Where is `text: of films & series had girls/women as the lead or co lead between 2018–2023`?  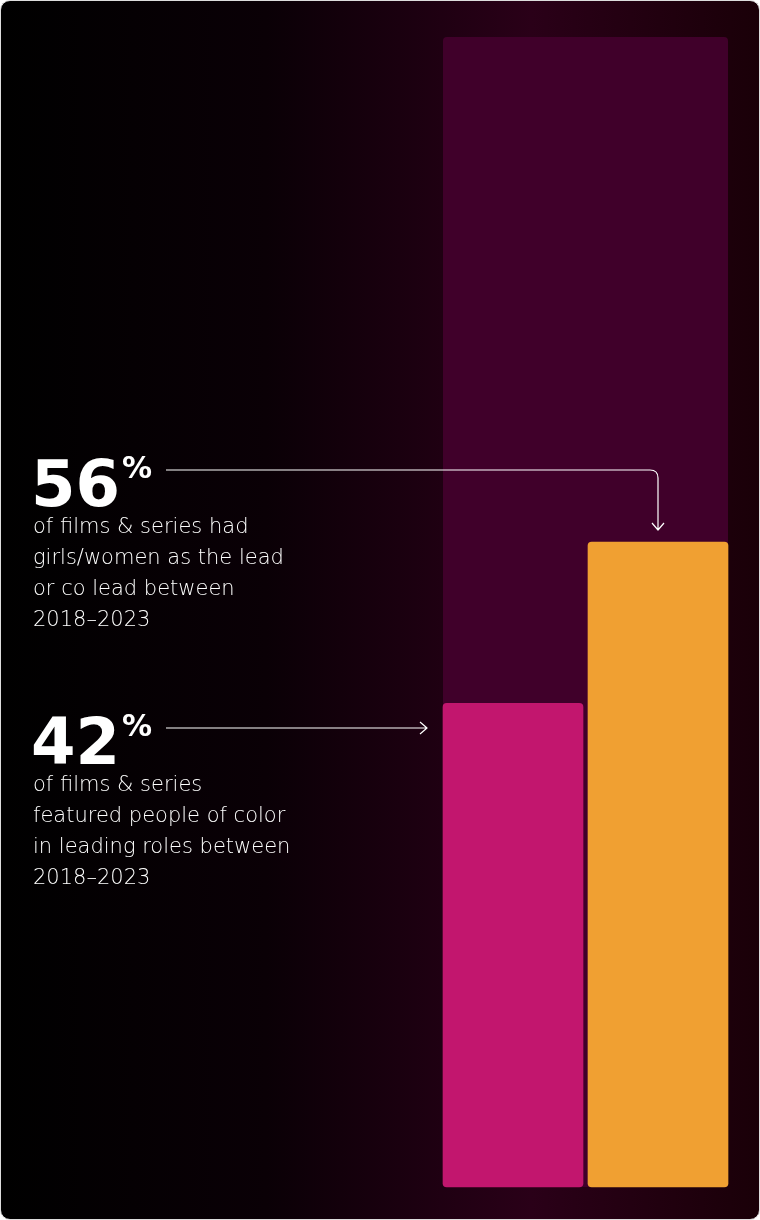
text: of films & series had girls/women as the lead or co lead between 2018–2023 is located at coordinates (159, 573).